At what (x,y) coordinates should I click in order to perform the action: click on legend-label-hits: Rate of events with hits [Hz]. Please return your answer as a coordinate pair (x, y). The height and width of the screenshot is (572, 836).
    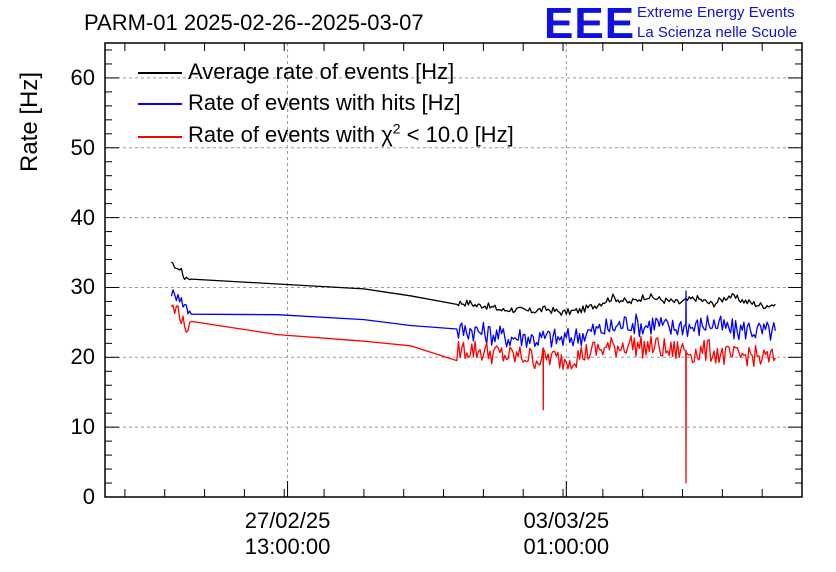
    Looking at the image, I should click on (324, 102).